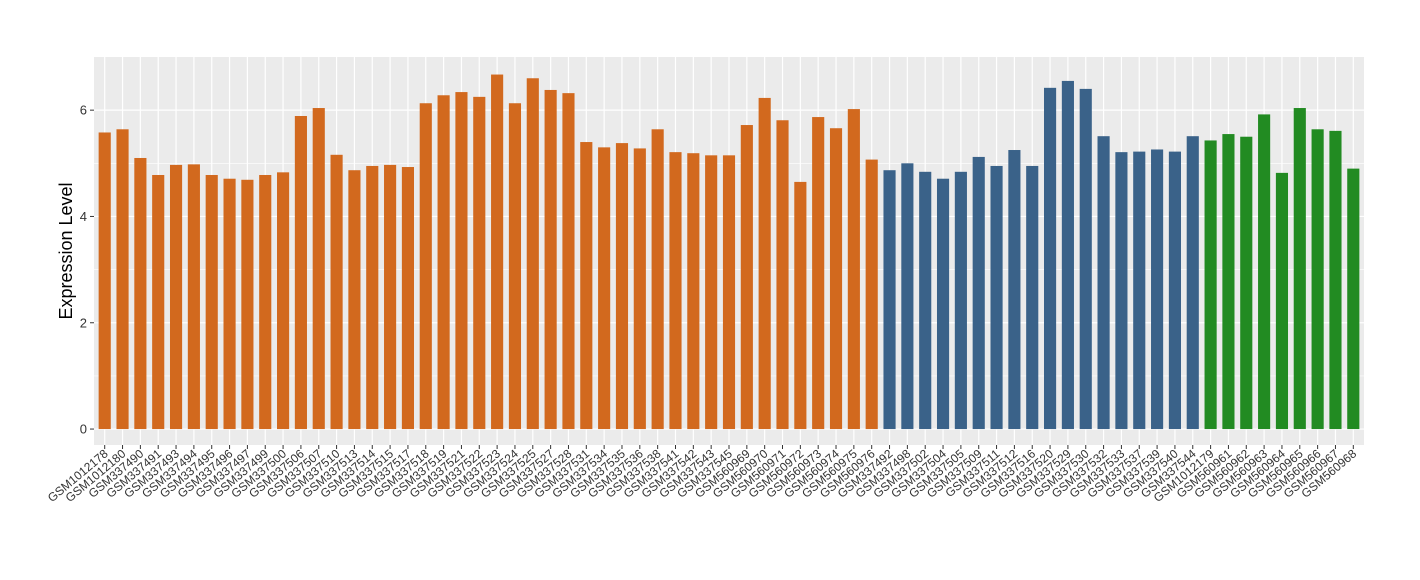 Image resolution: width=1420 pixels, height=580 pixels. I want to click on y-tick-label: 2, so click(83, 322).